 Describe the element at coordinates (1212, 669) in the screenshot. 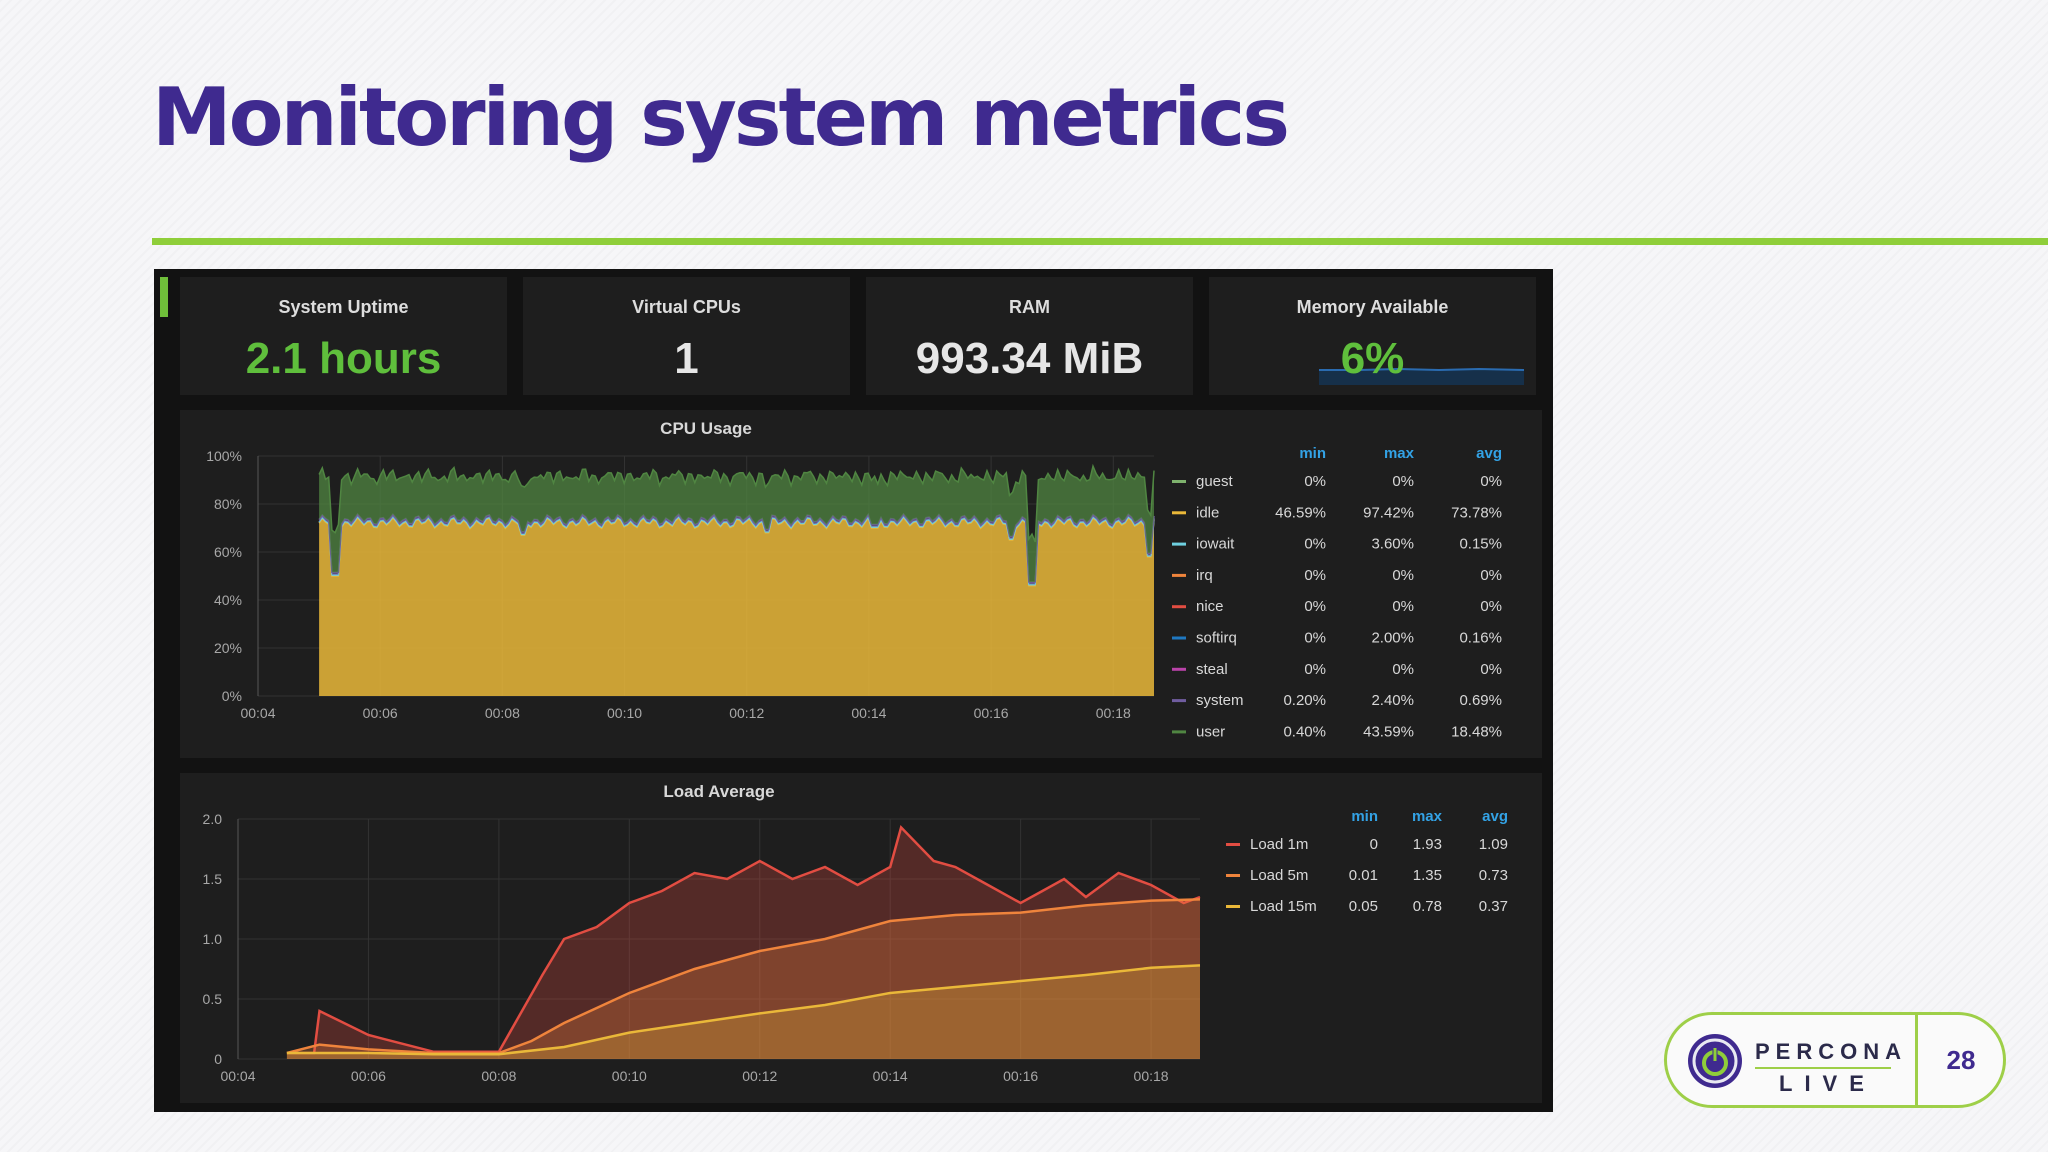

I see `legend-series-name: steal` at that location.